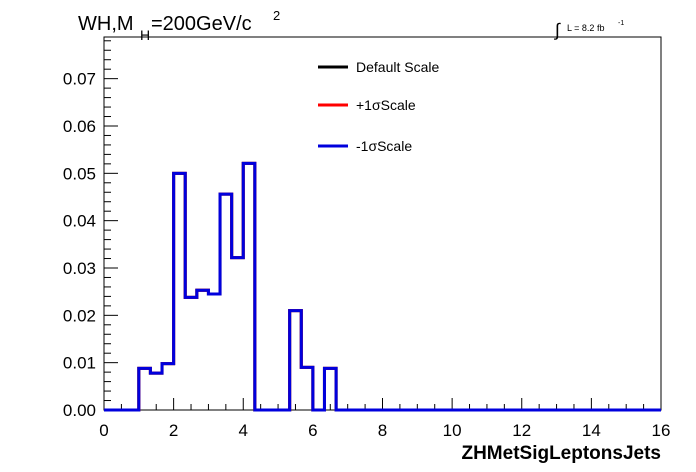  Describe the element at coordinates (201, 24) in the screenshot. I see `title-rest: =200GeV/c` at that location.